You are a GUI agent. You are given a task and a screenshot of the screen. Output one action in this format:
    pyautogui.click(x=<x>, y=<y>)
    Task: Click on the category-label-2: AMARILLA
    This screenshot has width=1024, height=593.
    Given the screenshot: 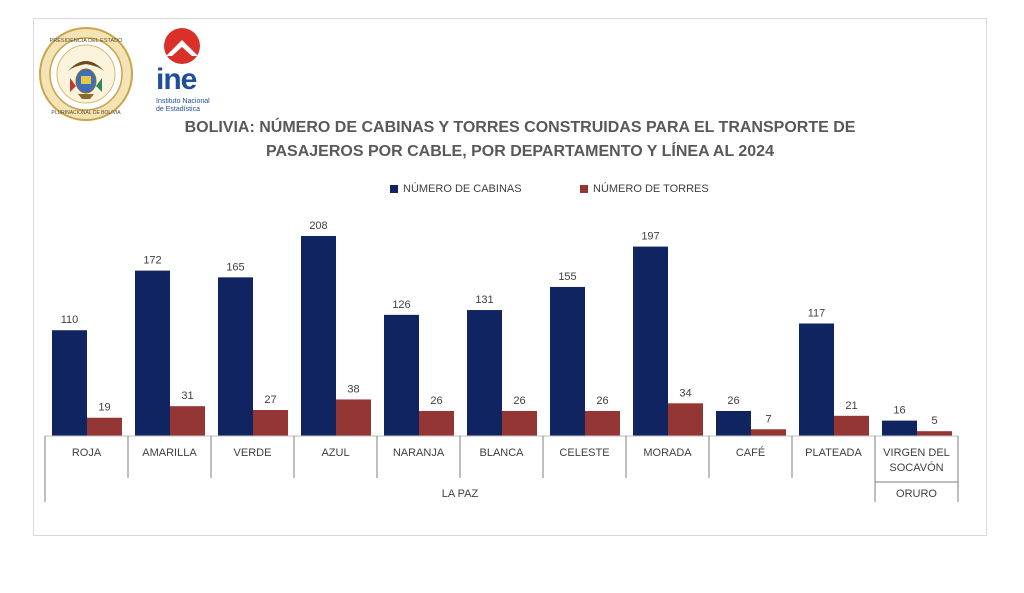 What is the action you would take?
    pyautogui.click(x=169, y=453)
    